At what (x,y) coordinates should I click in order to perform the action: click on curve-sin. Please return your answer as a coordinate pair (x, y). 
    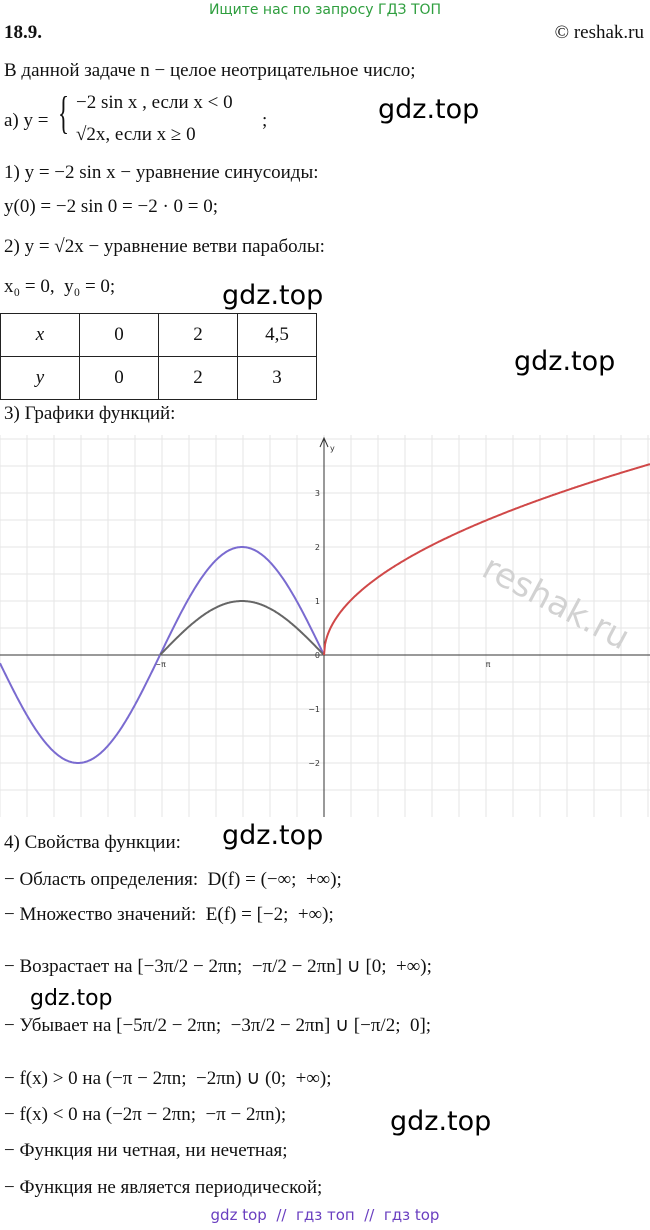
    Looking at the image, I should click on (162, 655).